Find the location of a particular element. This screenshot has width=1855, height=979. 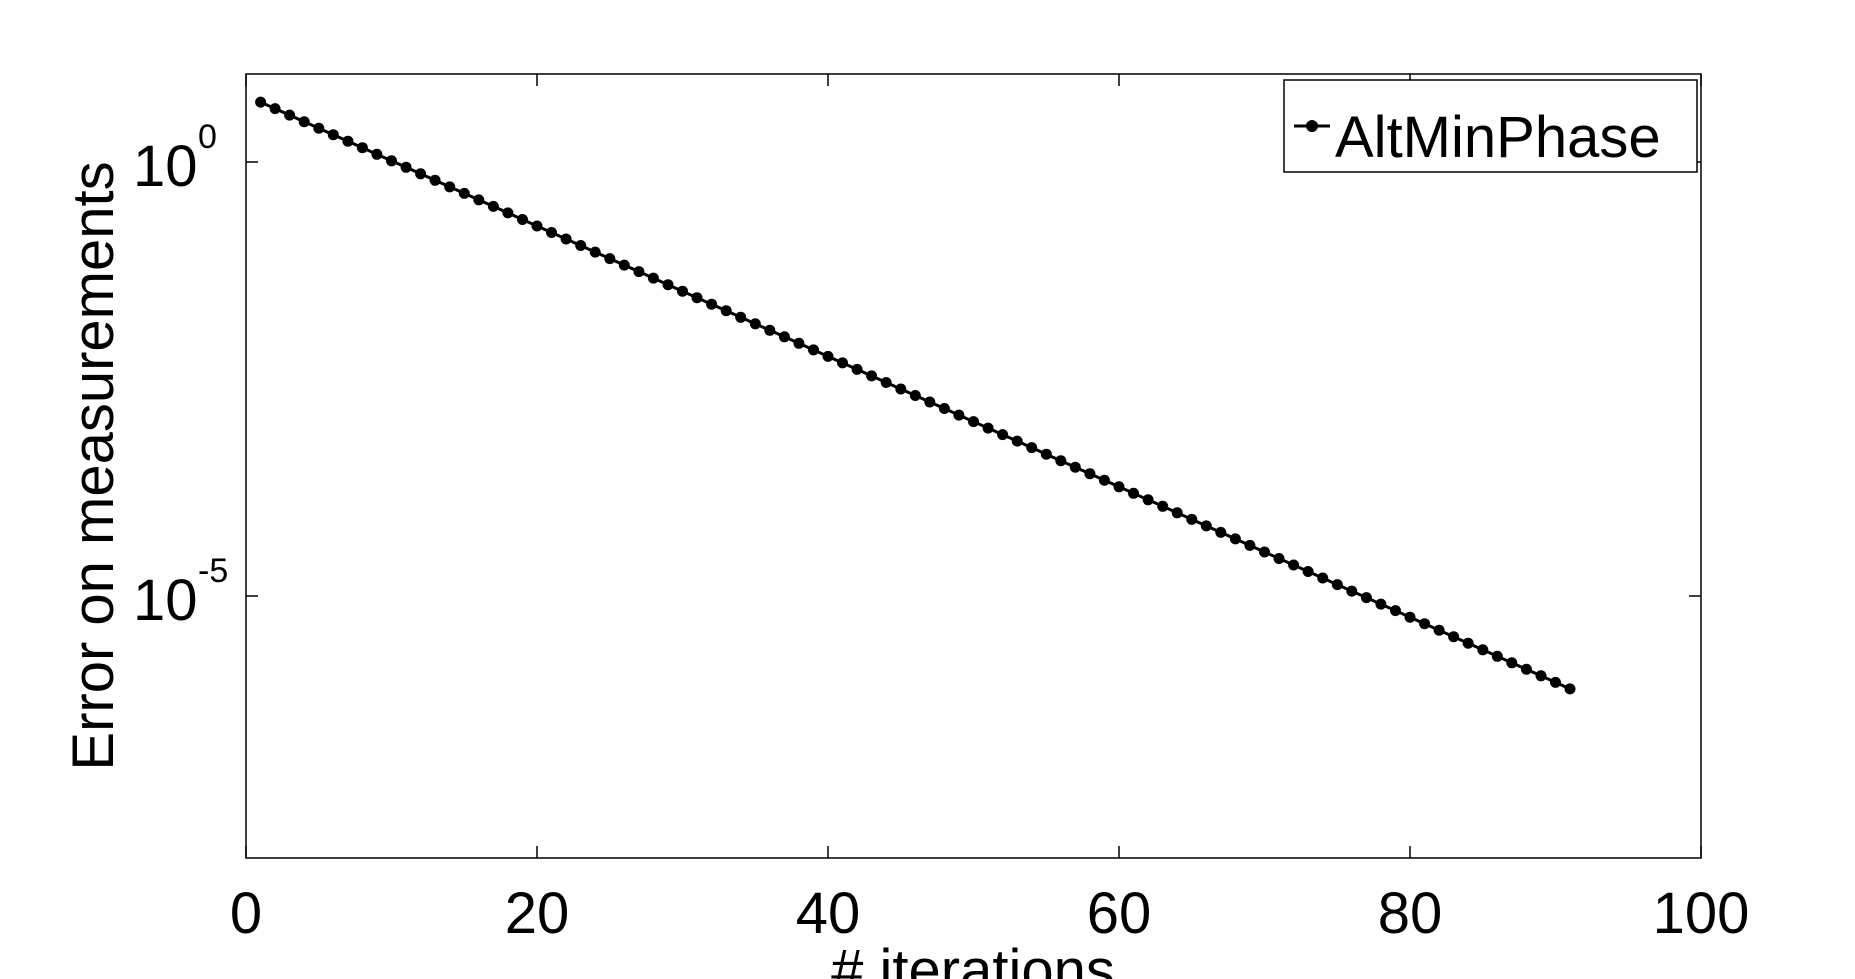

x-tick-label: 100 is located at coordinates (1701, 913).